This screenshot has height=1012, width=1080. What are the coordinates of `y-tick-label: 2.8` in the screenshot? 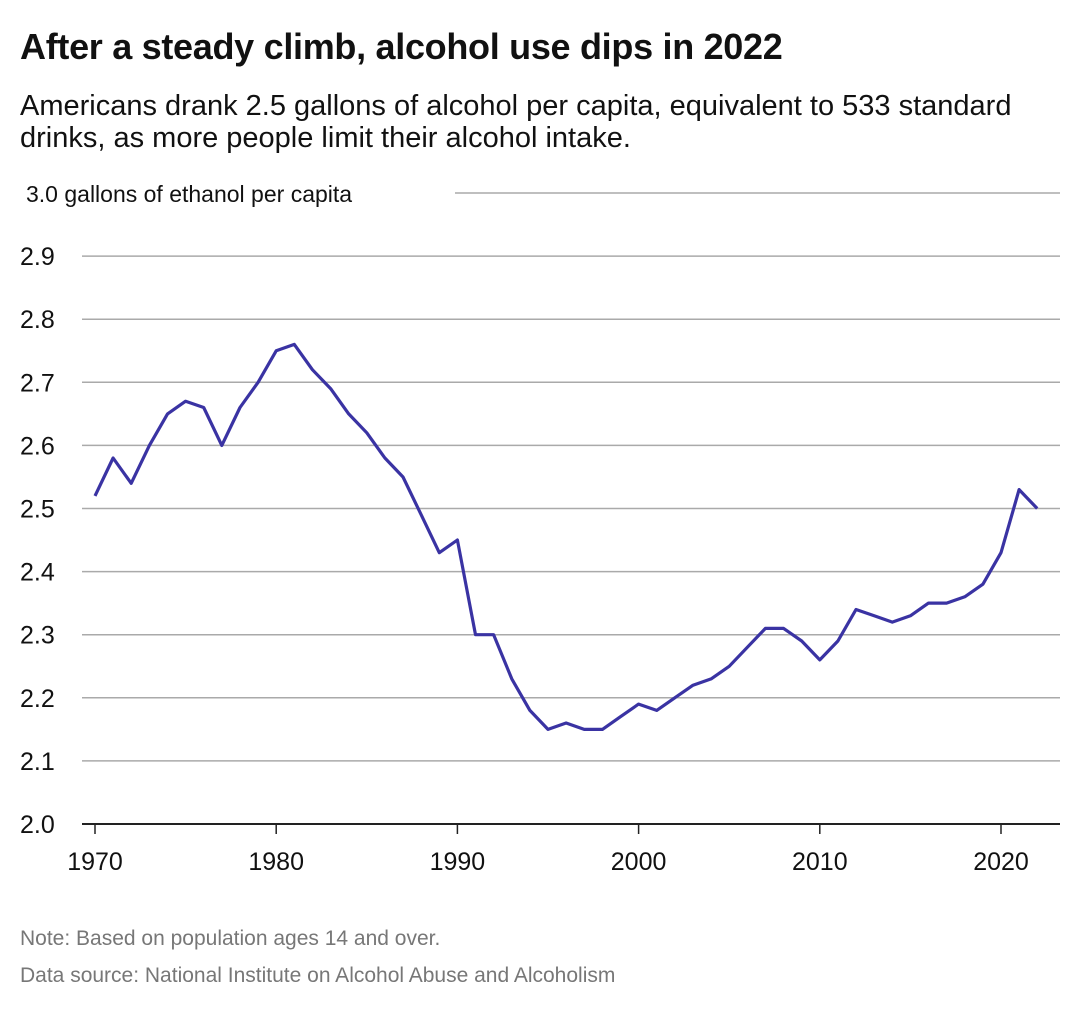 It's located at (37, 320).